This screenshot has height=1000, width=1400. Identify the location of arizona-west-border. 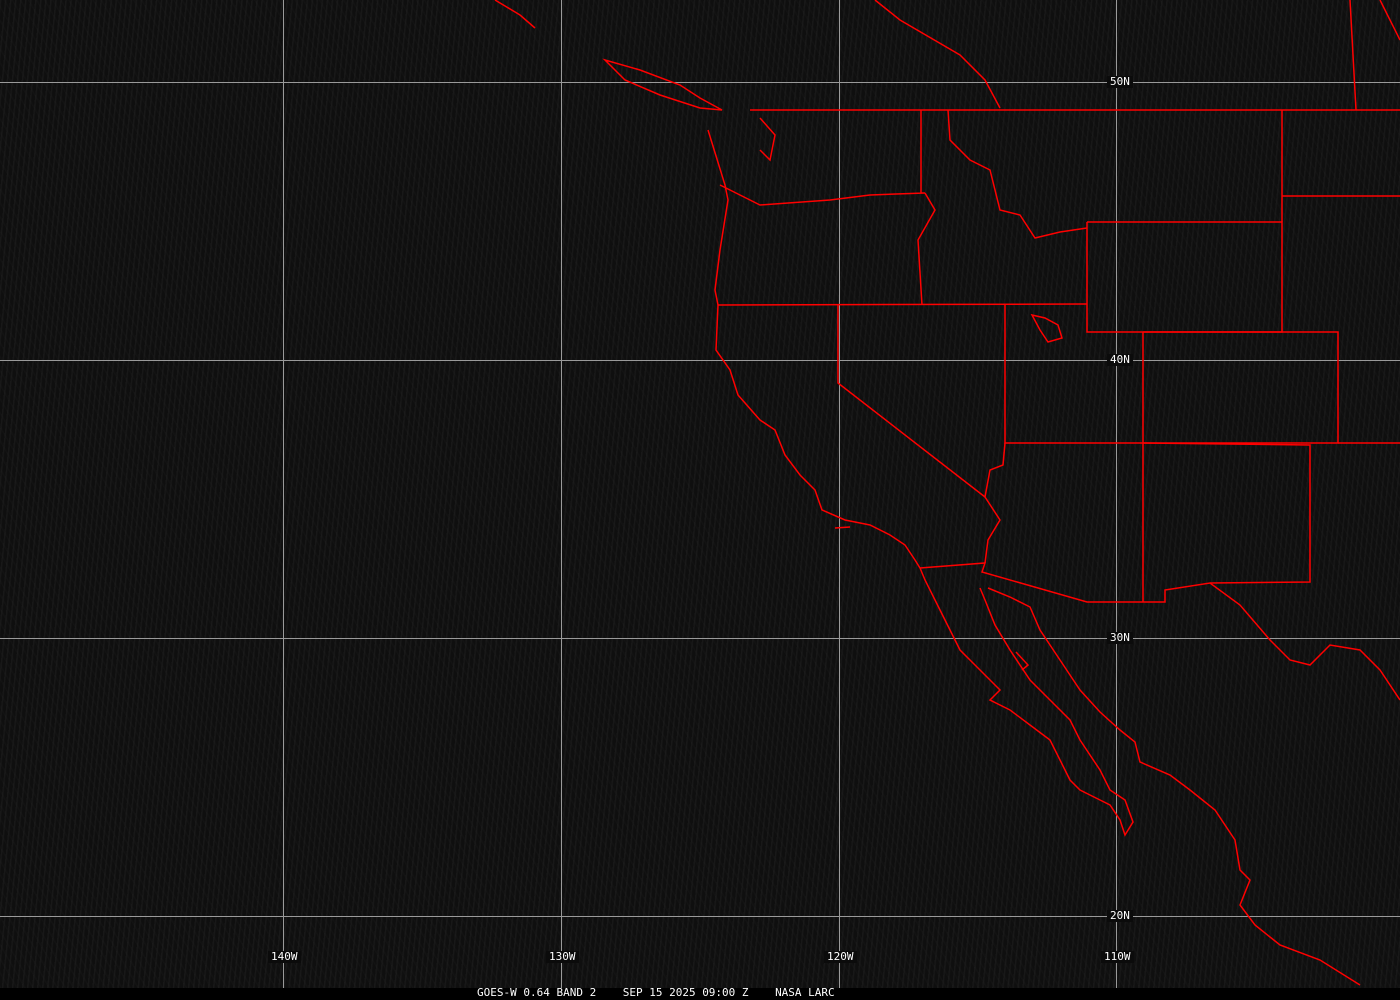
(992, 530).